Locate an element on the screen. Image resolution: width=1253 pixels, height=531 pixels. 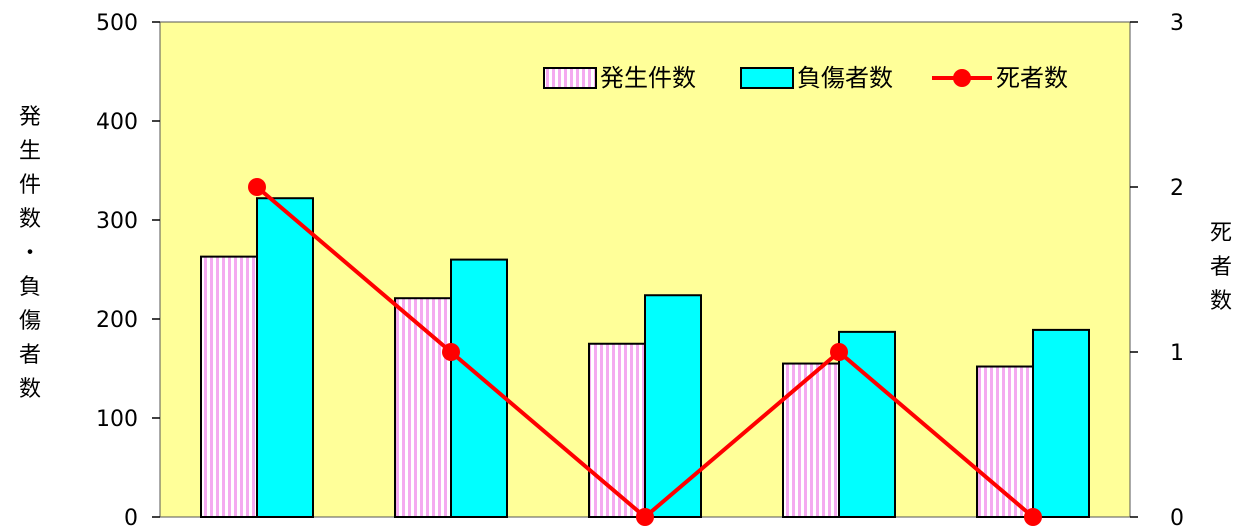
left-tick-label: 300 is located at coordinates (117, 221).